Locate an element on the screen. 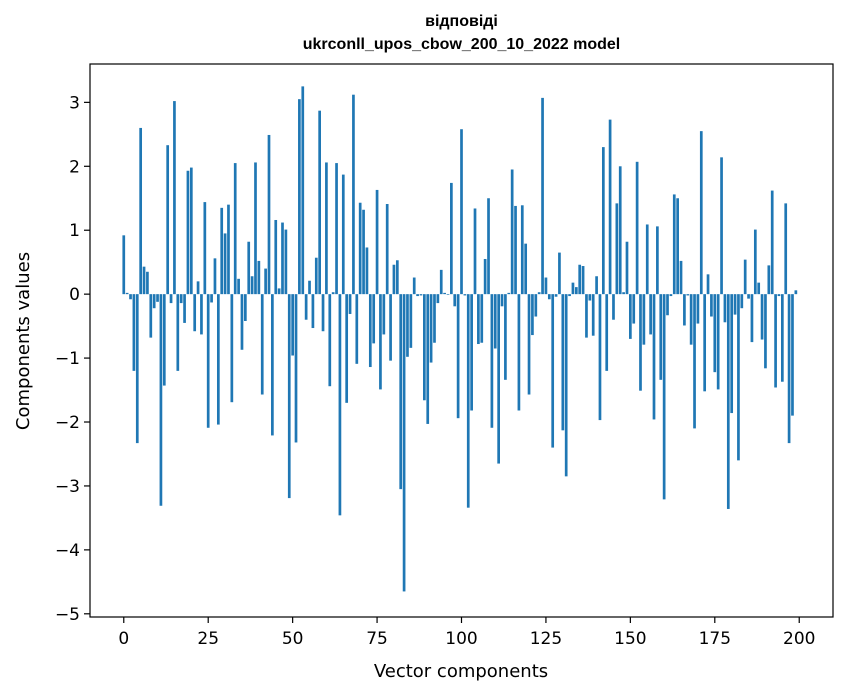  x-tick-label: 50 is located at coordinates (293, 639).